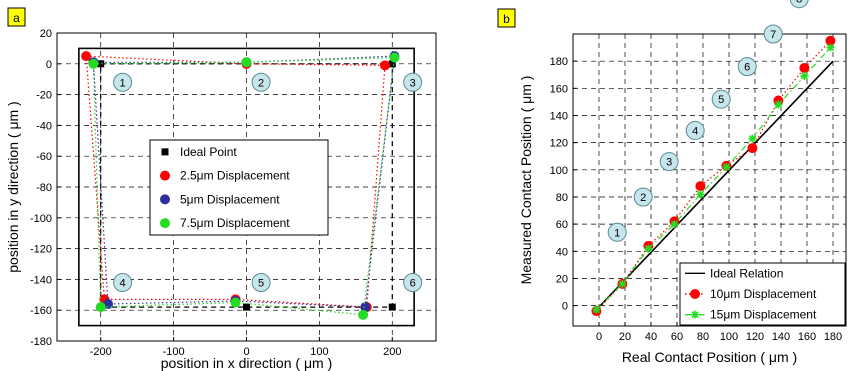 This screenshot has width=849, height=371. I want to click on y-tick-label: 160, so click(559, 89).